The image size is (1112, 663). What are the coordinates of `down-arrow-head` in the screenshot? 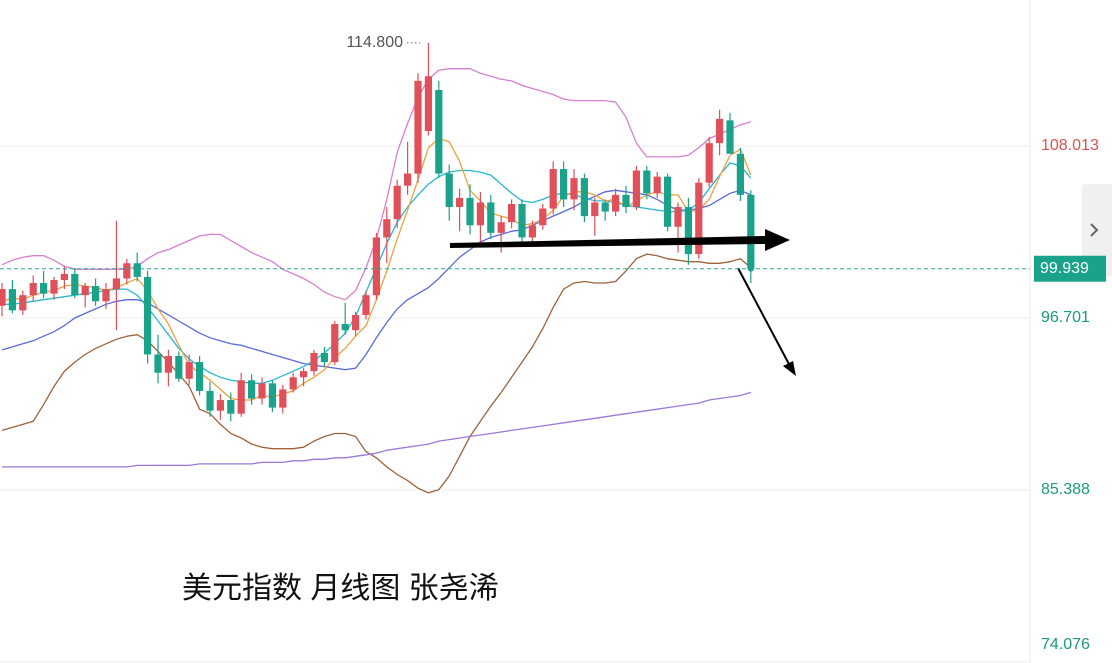 It's located at (789, 368).